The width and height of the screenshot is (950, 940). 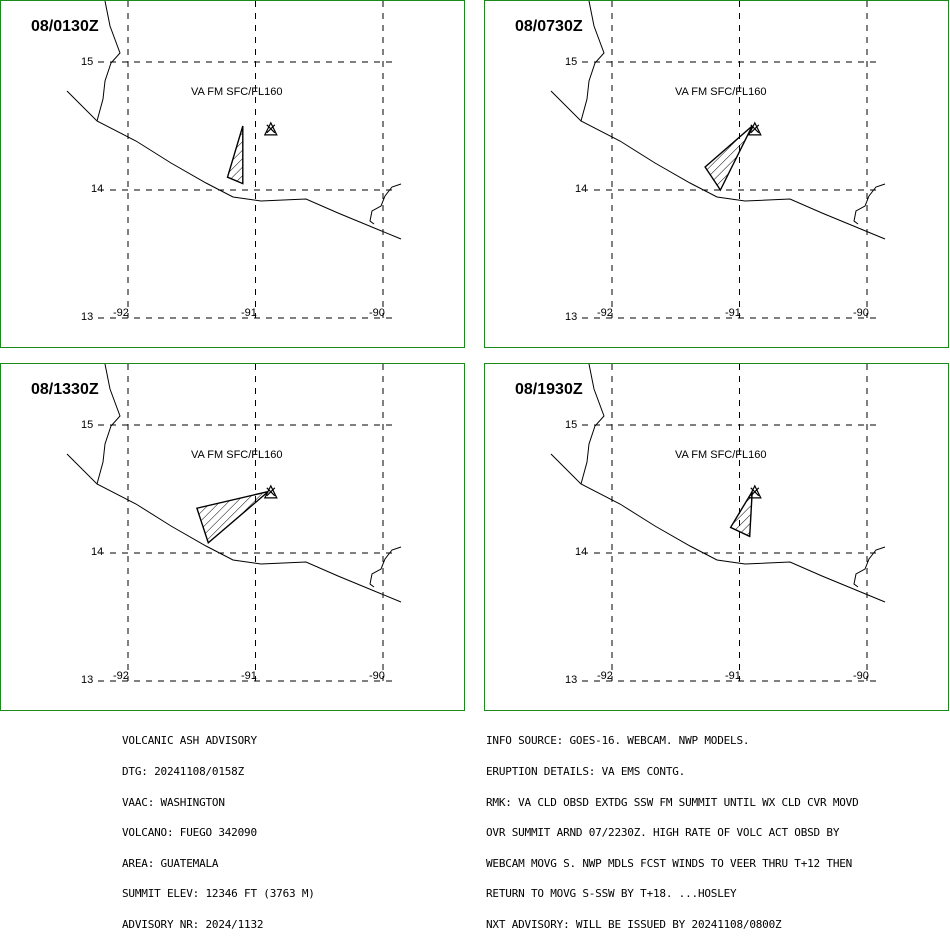 What do you see at coordinates (193, 924) in the screenshot?
I see `advisory-line: ADVISORY NR: 2024/1132` at bounding box center [193, 924].